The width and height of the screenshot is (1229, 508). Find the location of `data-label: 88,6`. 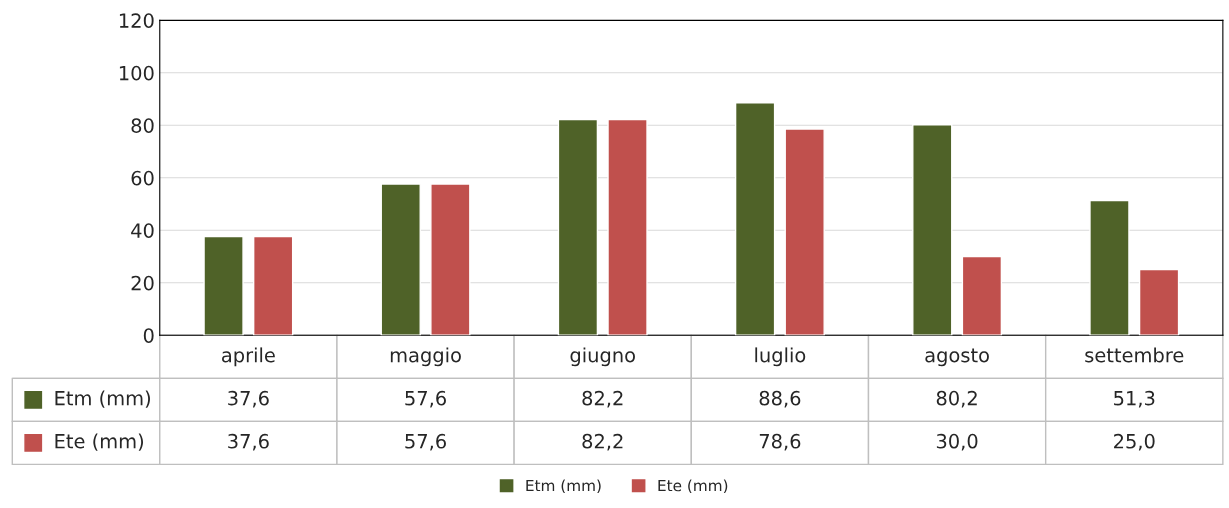

data-label: 88,6 is located at coordinates (780, 399).